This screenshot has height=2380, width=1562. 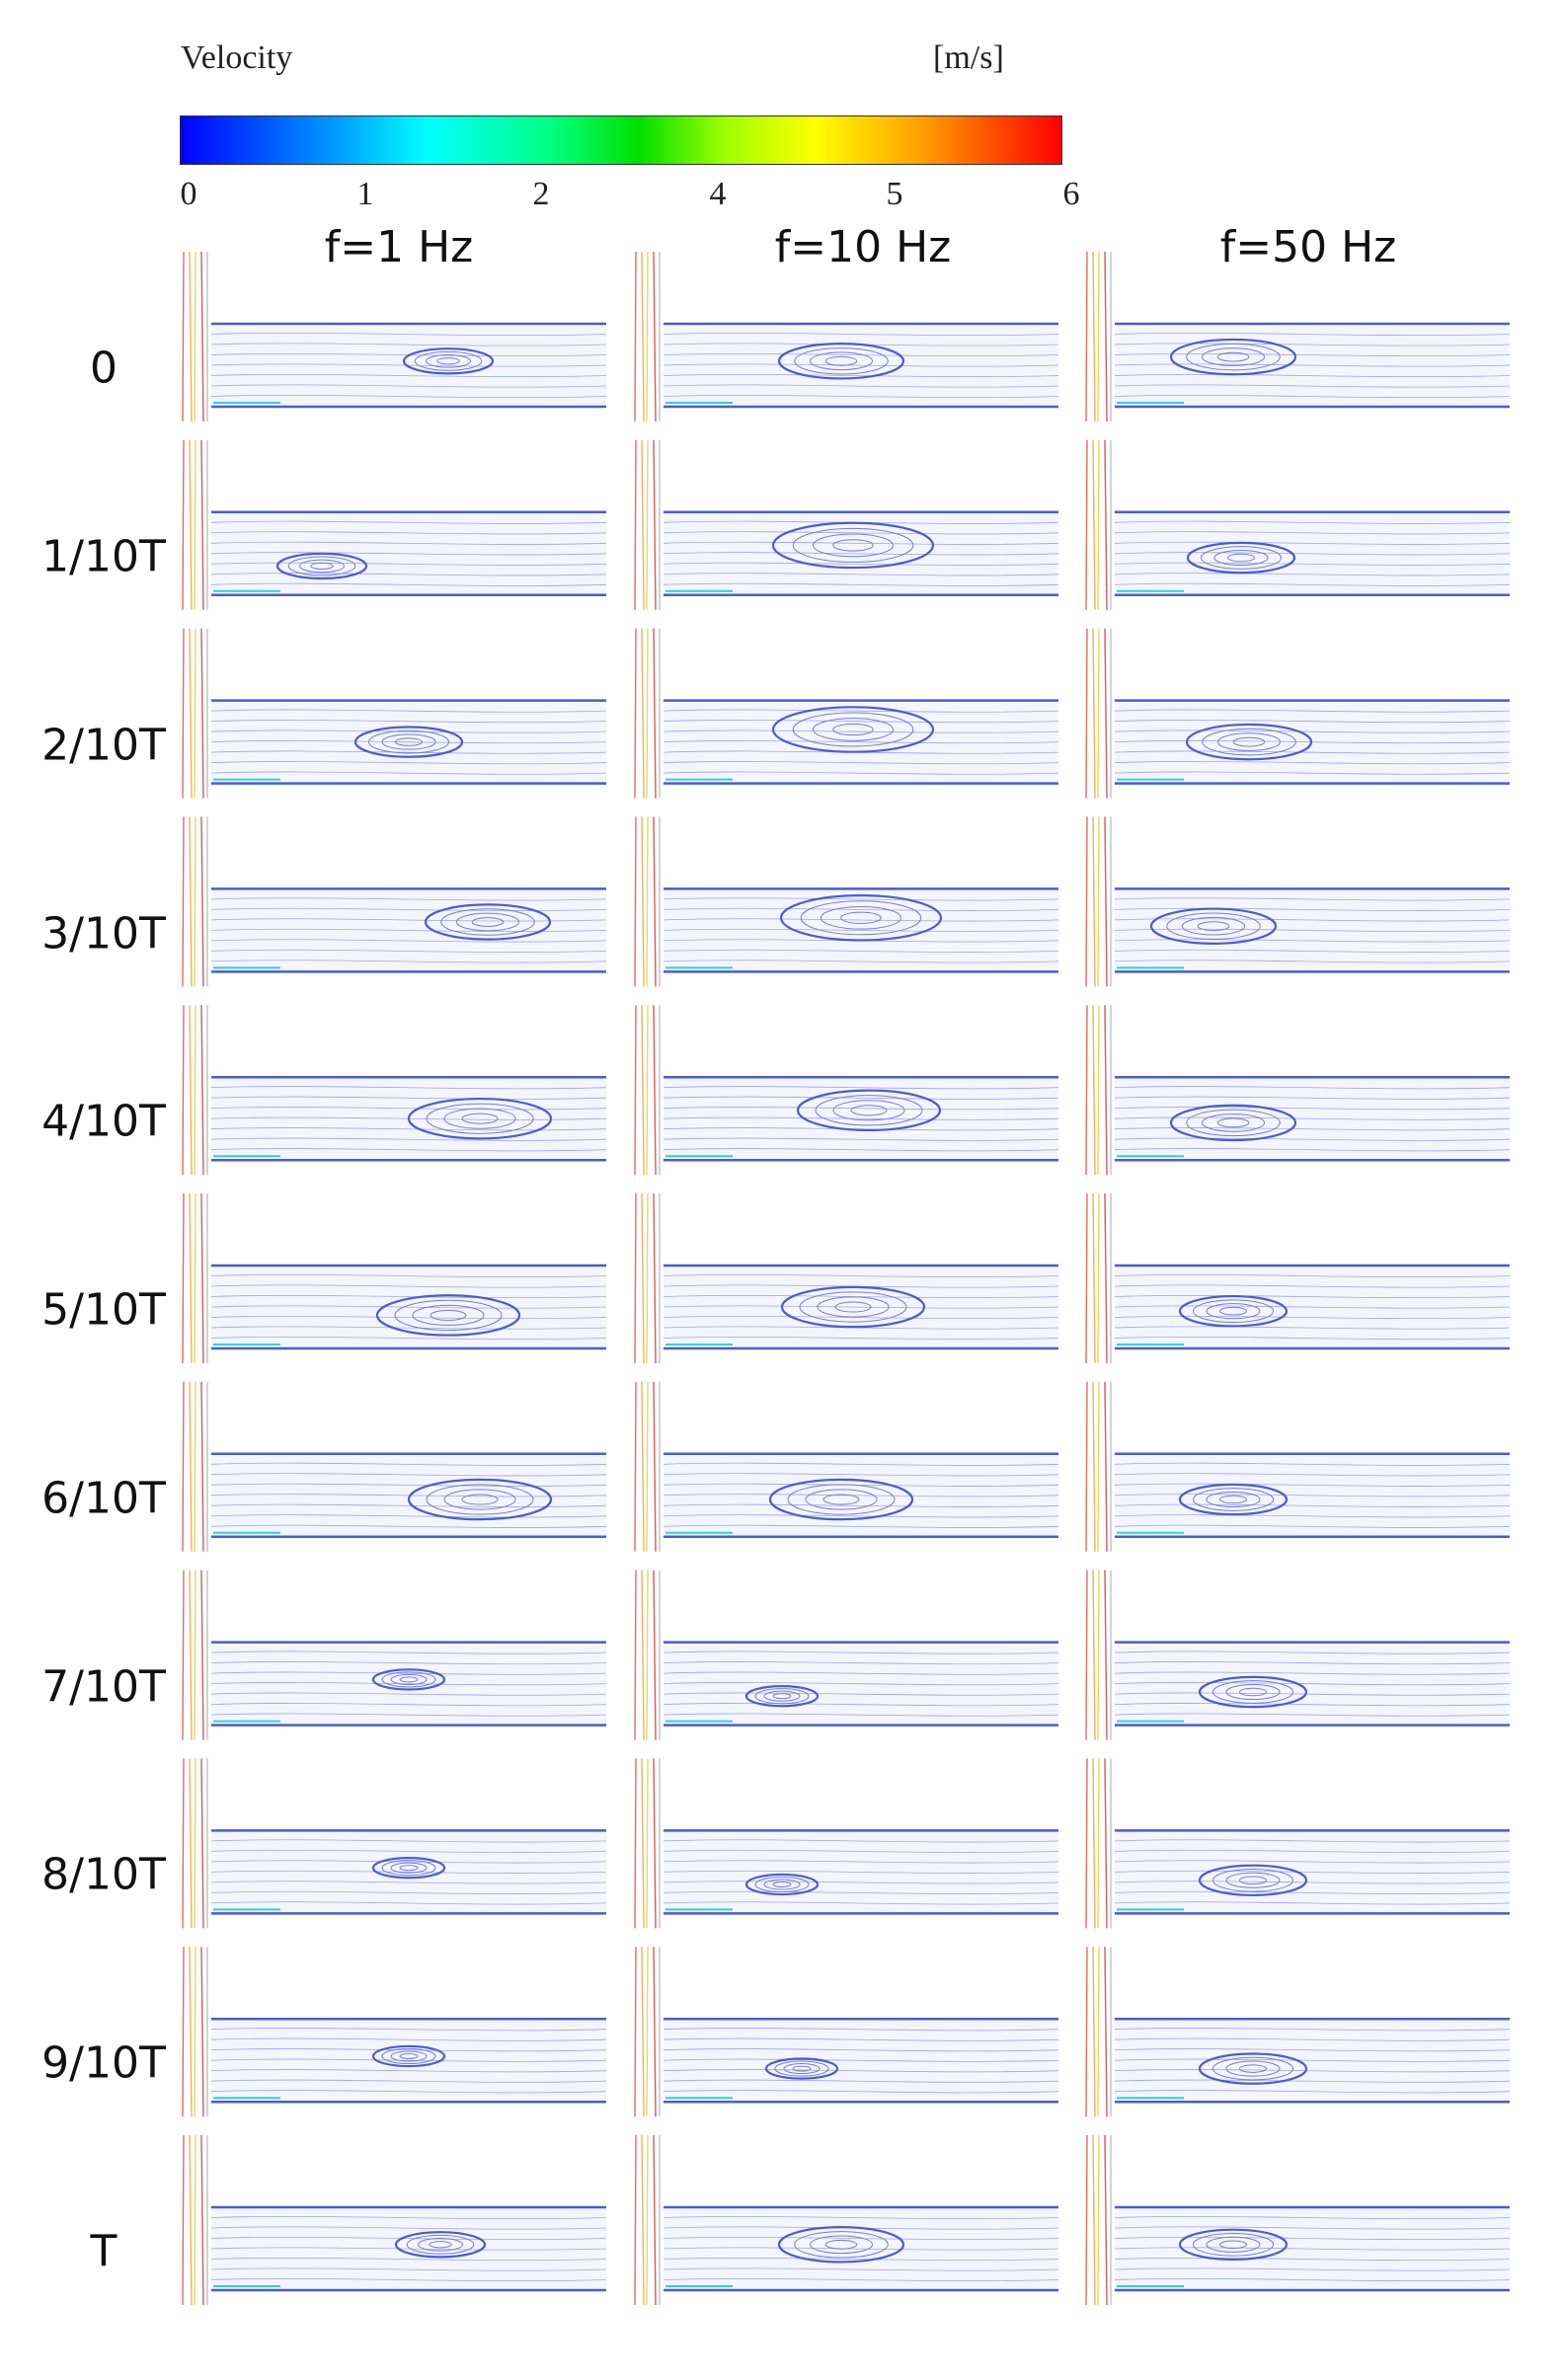 I want to click on row-label: T, so click(x=103, y=2251).